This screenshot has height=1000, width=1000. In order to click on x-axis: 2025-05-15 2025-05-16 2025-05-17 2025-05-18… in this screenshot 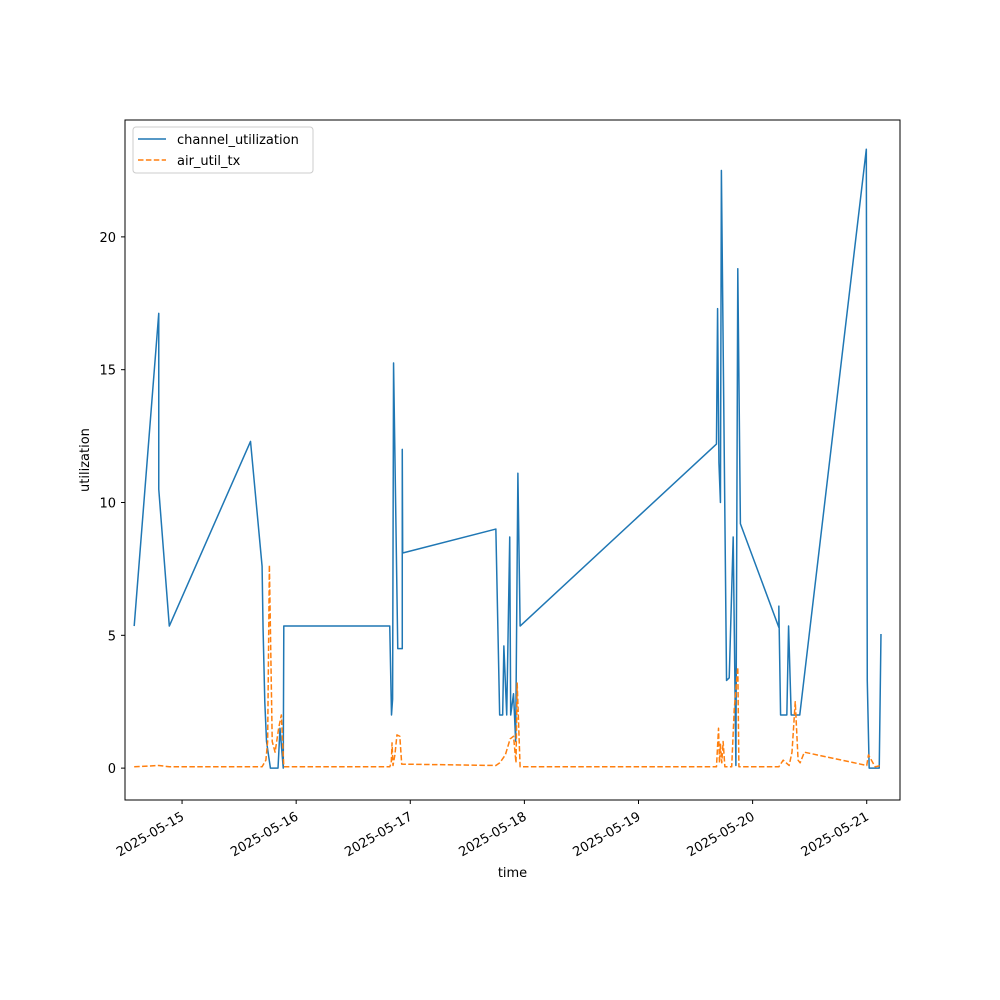, I will do `click(493, 830)`.